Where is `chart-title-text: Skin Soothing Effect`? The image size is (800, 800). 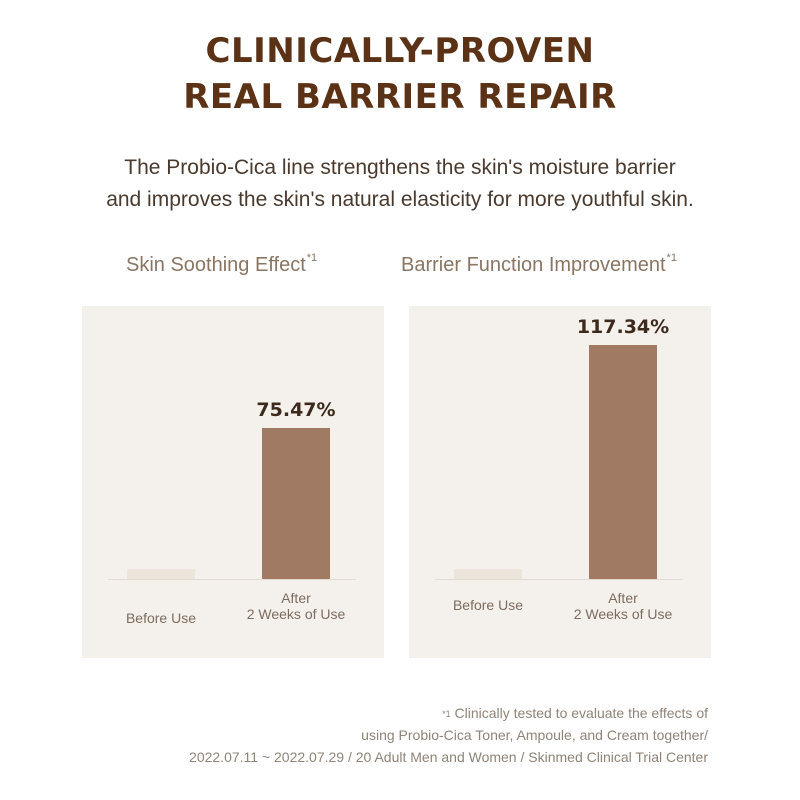 chart-title-text: Skin Soothing Effect is located at coordinates (216, 265).